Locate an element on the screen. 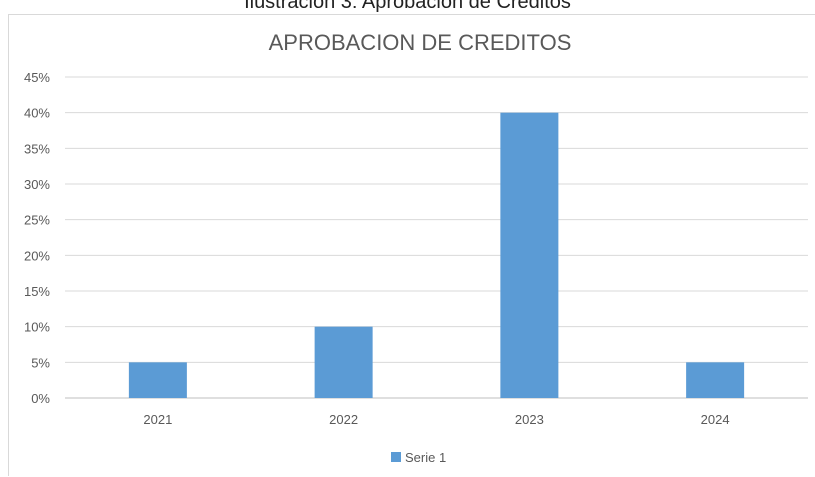 This screenshot has height=477, width=815. y-tick-label: 40% is located at coordinates (37, 113).